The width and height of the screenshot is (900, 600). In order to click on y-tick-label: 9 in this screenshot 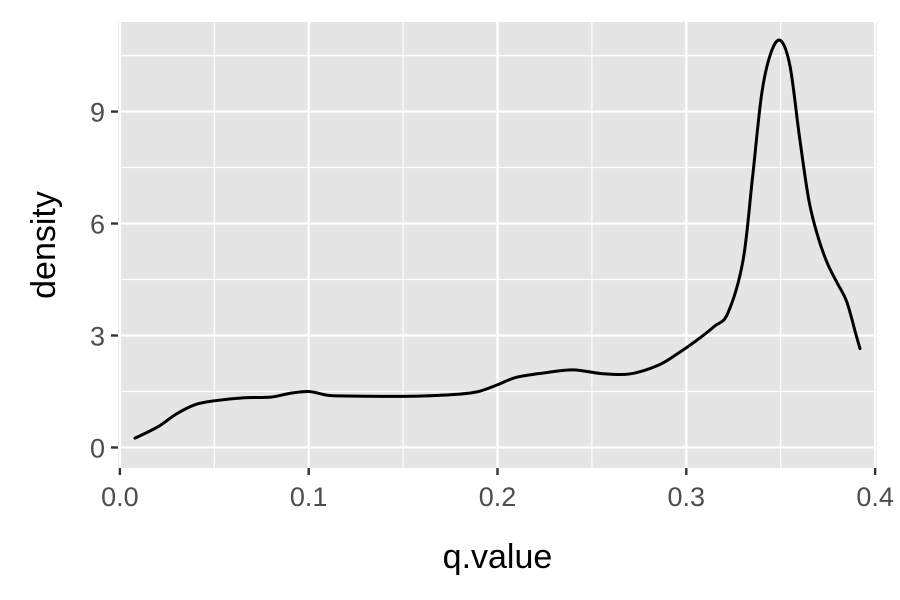, I will do `click(97, 113)`.